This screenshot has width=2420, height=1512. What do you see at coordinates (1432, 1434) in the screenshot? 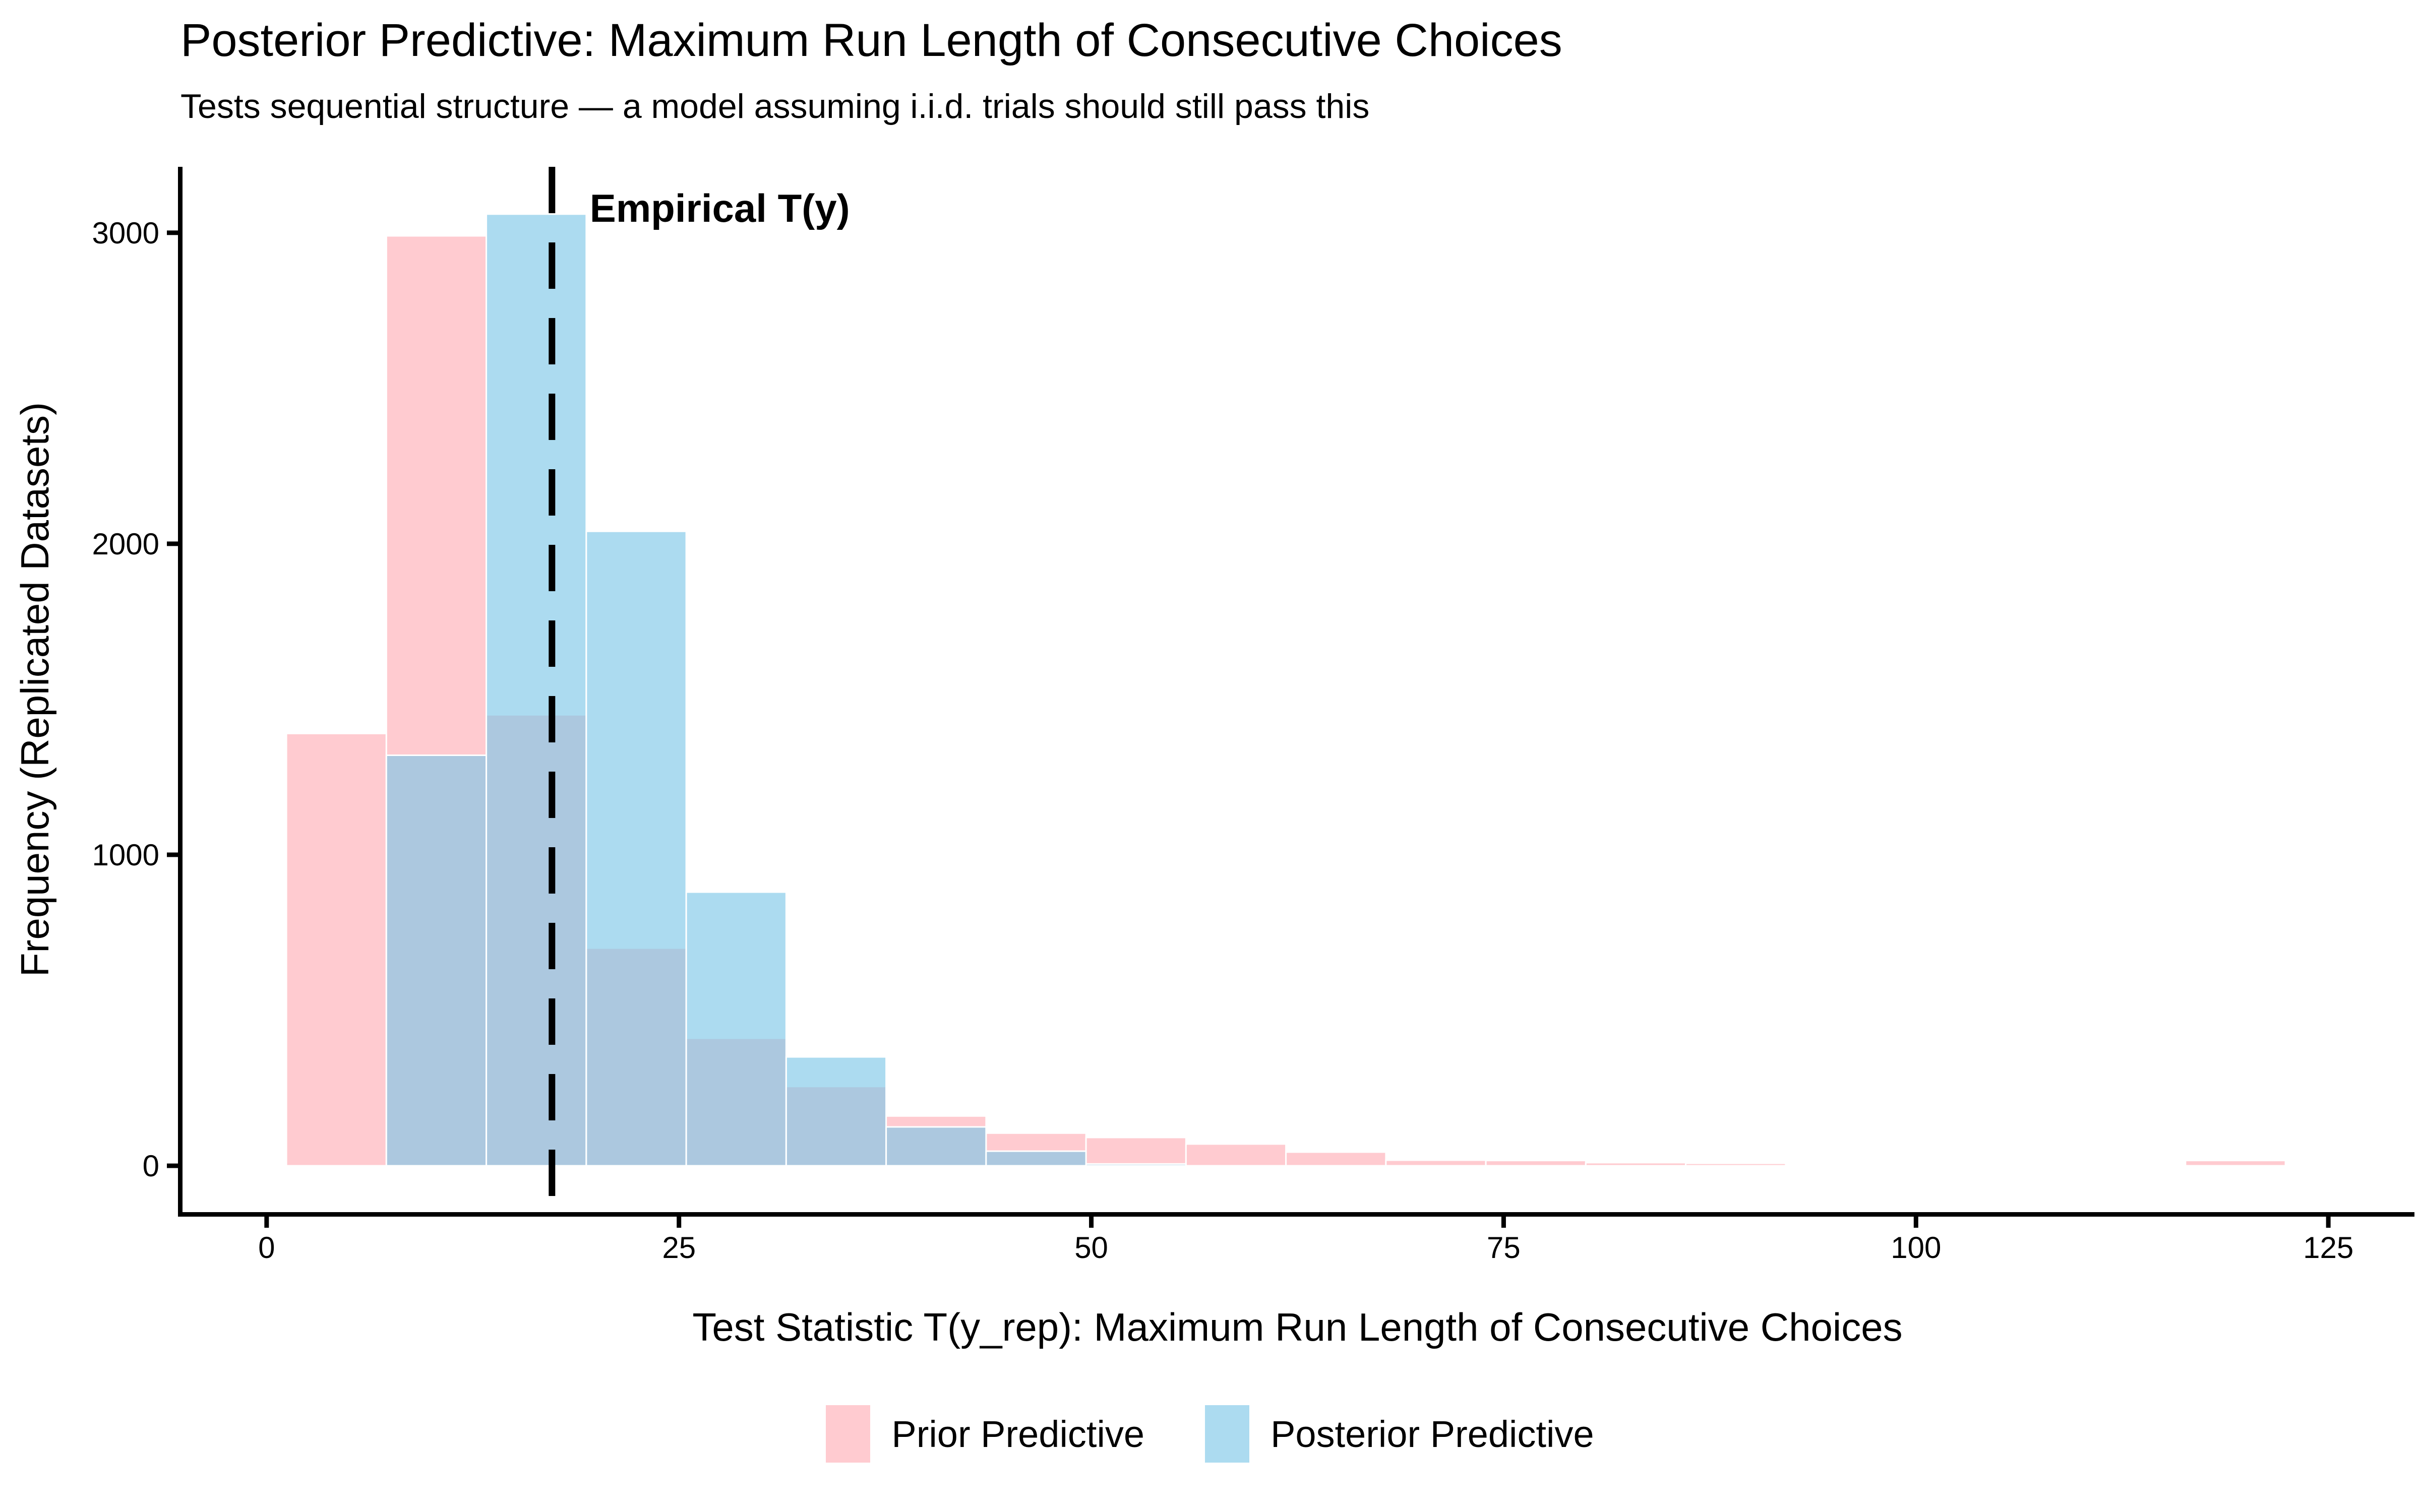
I see `posterior-legend-label: Posterior Predictive` at bounding box center [1432, 1434].